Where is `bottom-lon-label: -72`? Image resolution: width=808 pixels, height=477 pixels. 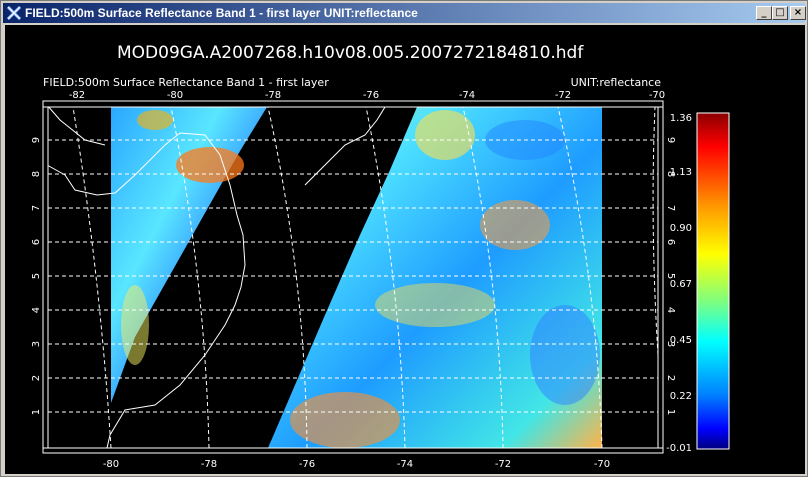 bottom-lon-label: -72 is located at coordinates (503, 464).